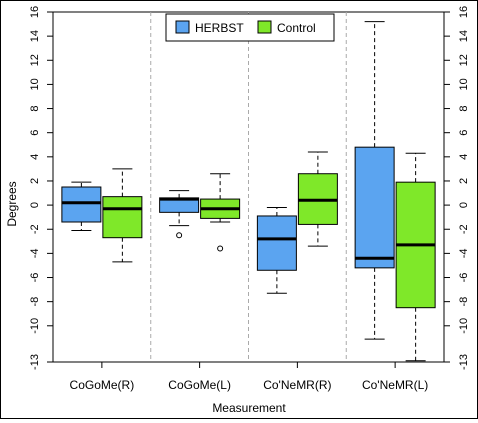  Describe the element at coordinates (35, 133) in the screenshot. I see `left-tick-label: 6` at that location.